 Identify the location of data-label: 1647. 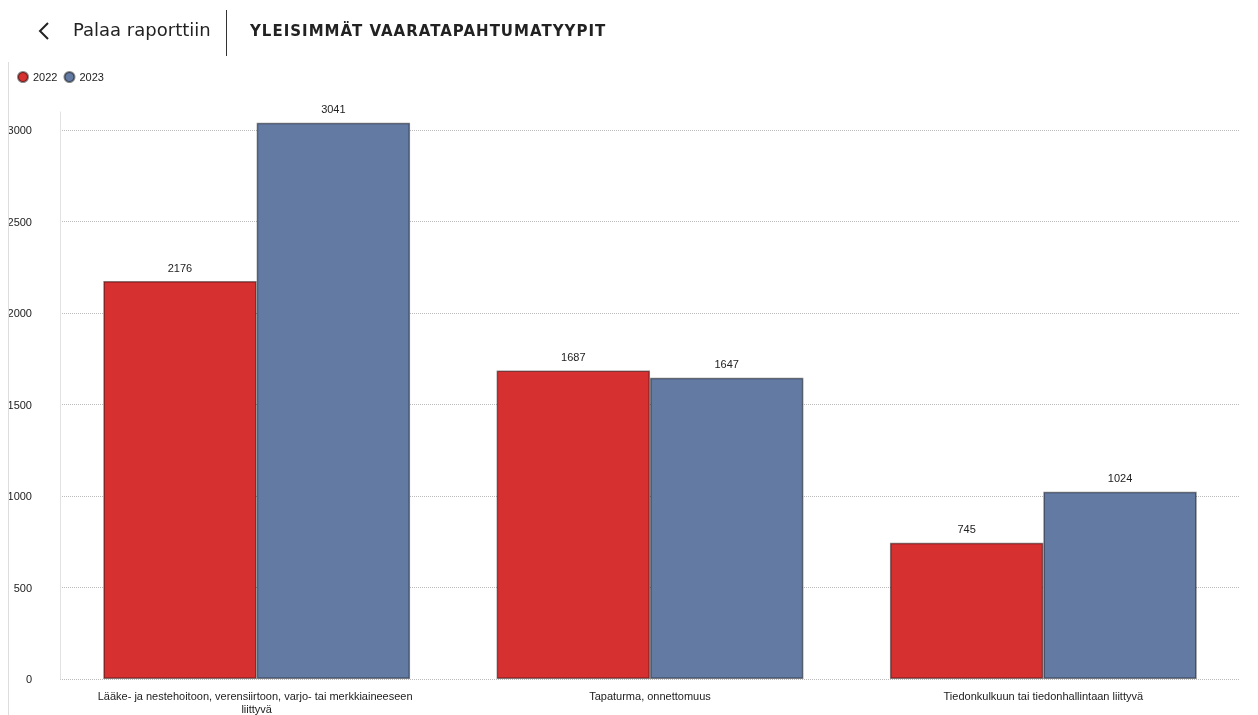
(726, 364).